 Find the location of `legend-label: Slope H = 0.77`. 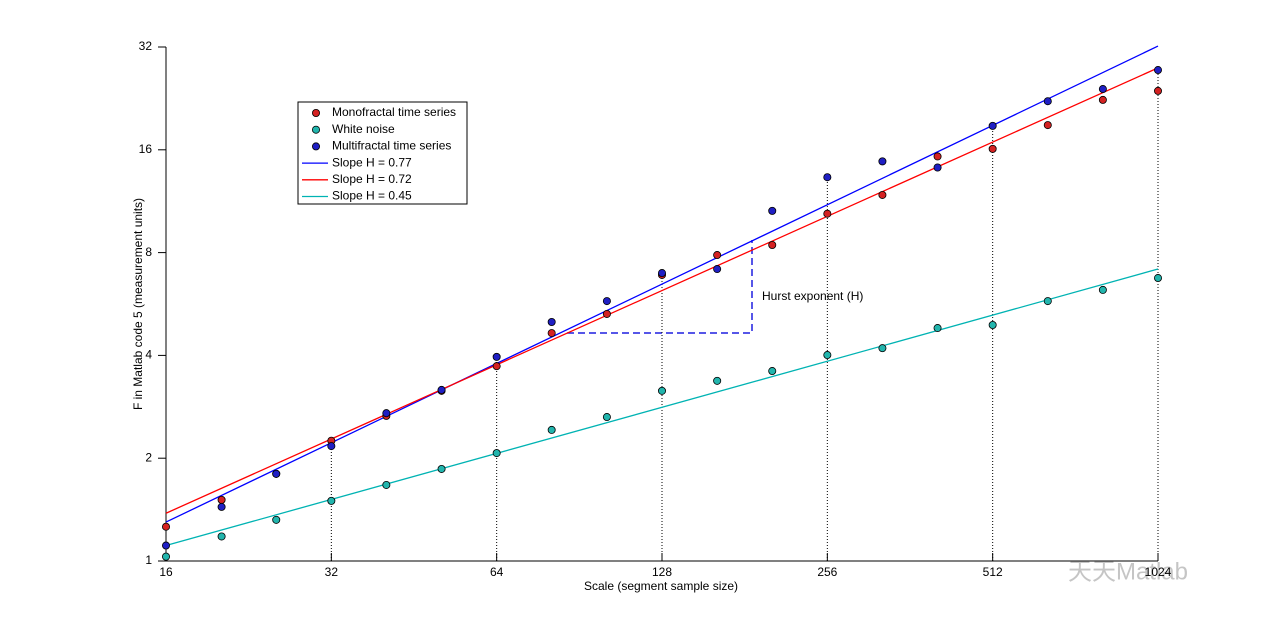

legend-label: Slope H = 0.77 is located at coordinates (372, 162).